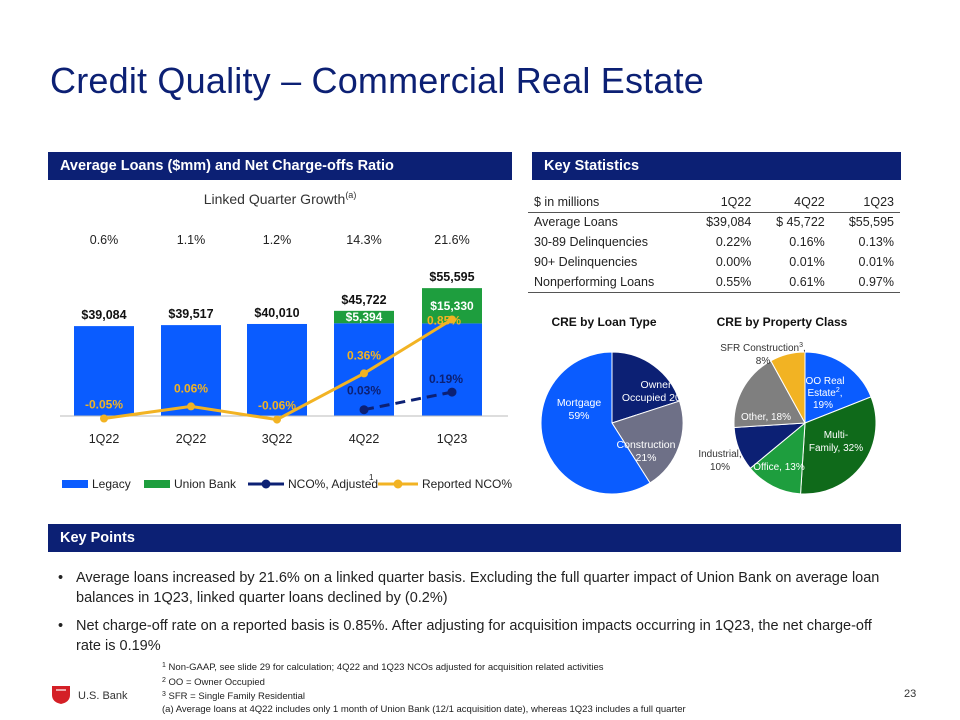 This screenshot has height=720, width=960. What do you see at coordinates (865, 202) in the screenshot?
I see `column-header: 1Q23` at bounding box center [865, 202].